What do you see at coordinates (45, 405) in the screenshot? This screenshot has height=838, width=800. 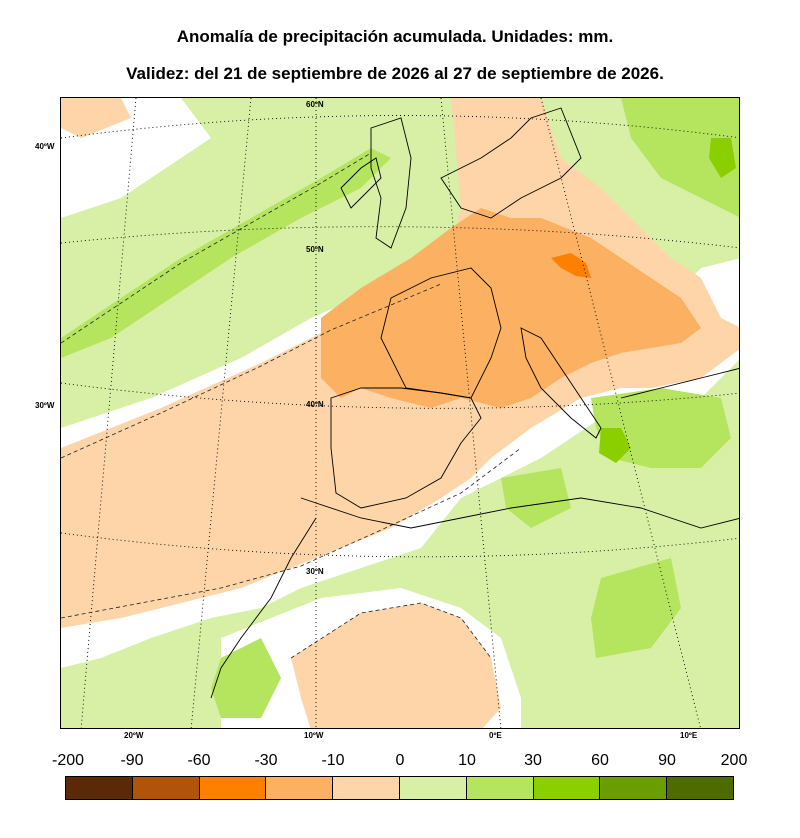 I see `lon-label-30w: 30ºW` at bounding box center [45, 405].